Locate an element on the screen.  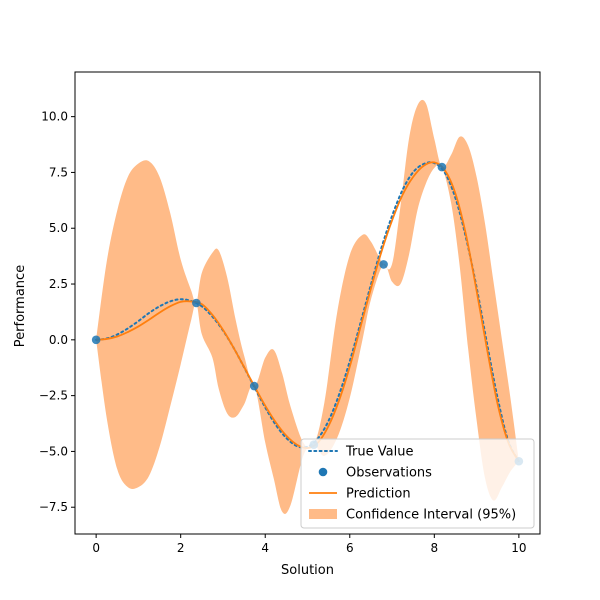
legend-label: Observations is located at coordinates (389, 473).